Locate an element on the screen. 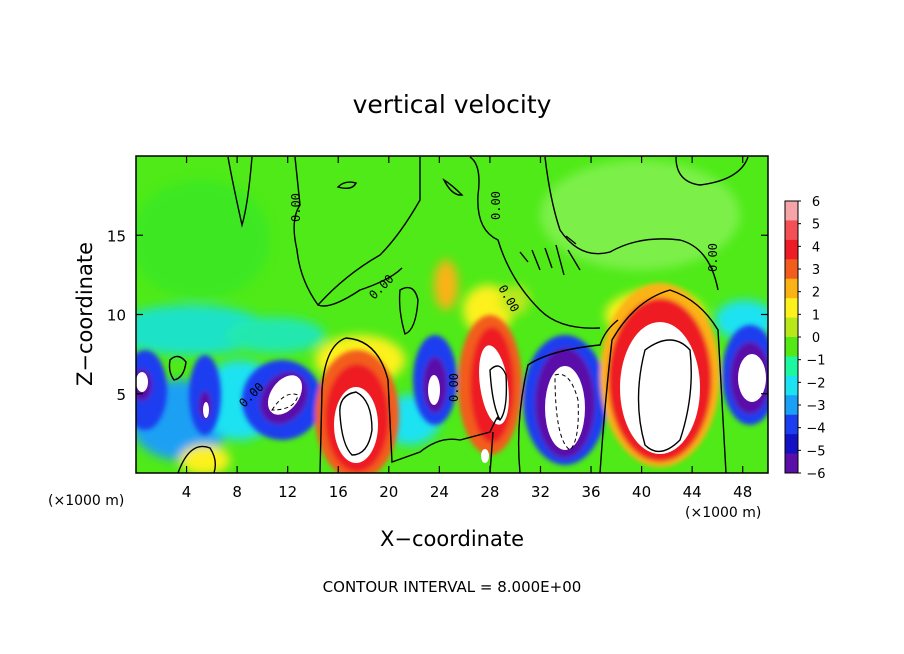  x-tick-label: 32 is located at coordinates (540, 492).